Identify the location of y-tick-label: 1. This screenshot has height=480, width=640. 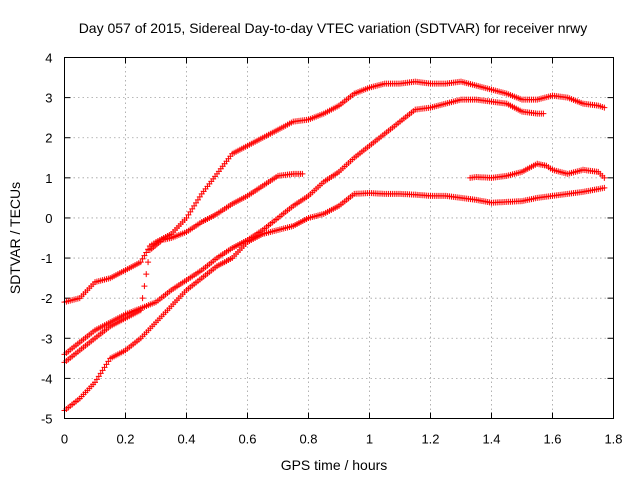
(48, 178).